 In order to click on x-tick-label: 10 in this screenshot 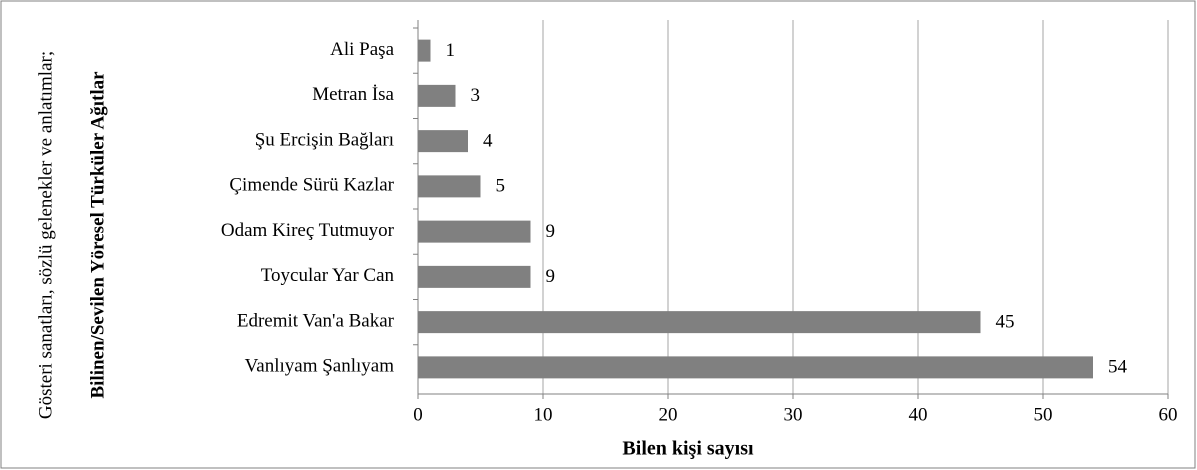, I will do `click(543, 414)`.